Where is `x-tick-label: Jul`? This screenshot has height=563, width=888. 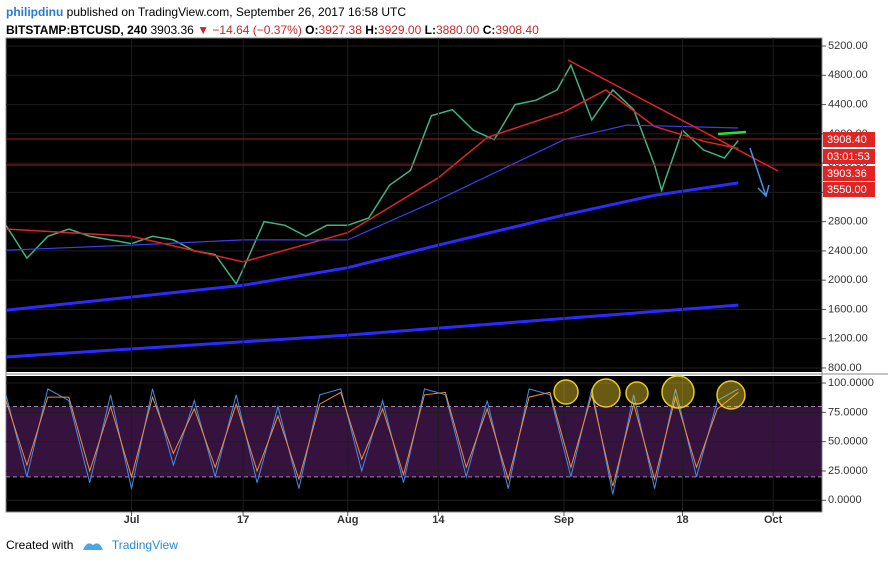
x-tick-label: Jul is located at coordinates (132, 520).